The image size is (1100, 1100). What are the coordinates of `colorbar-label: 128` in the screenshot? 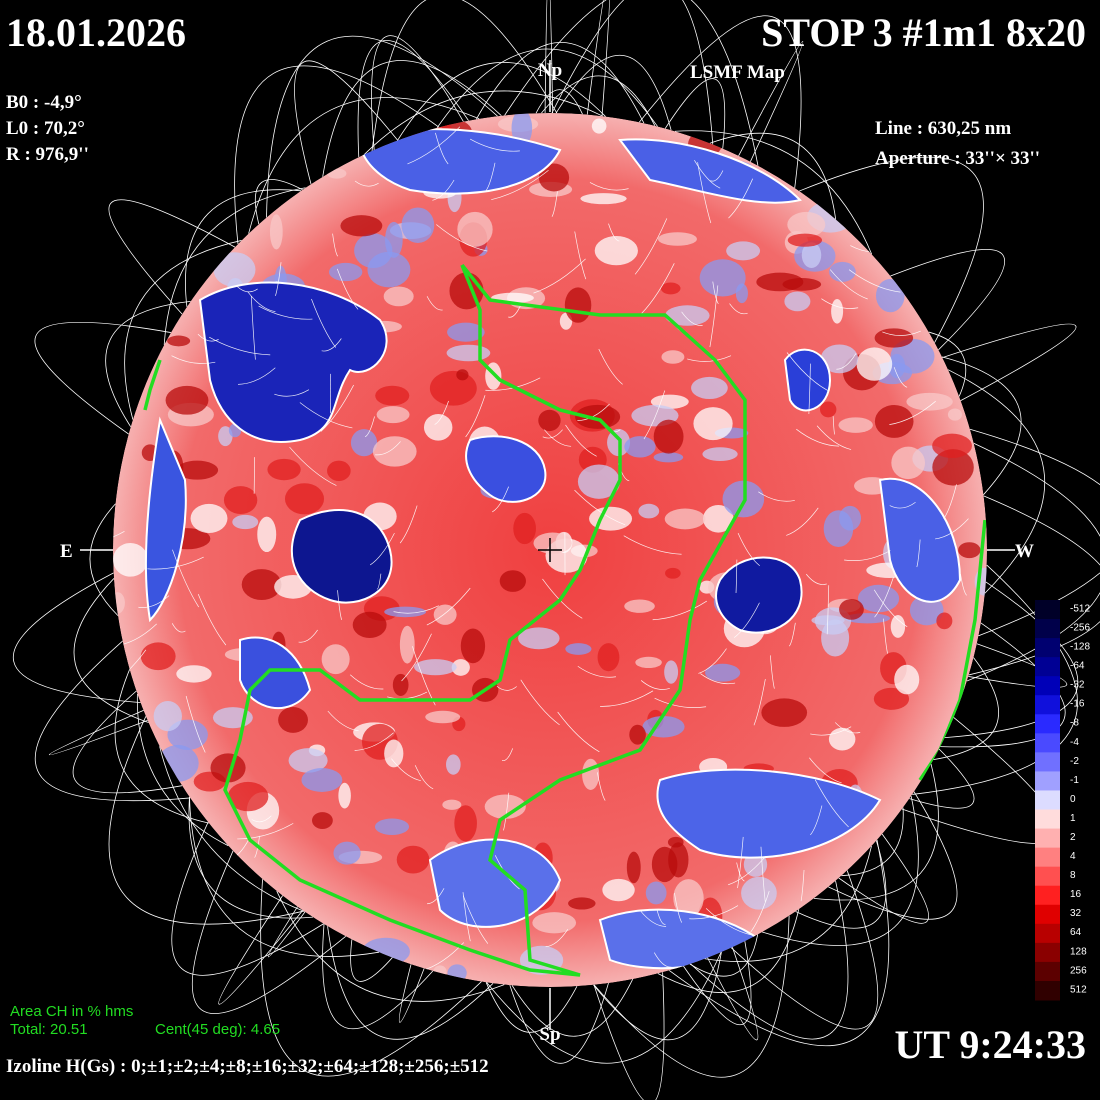 It's located at (1078, 951).